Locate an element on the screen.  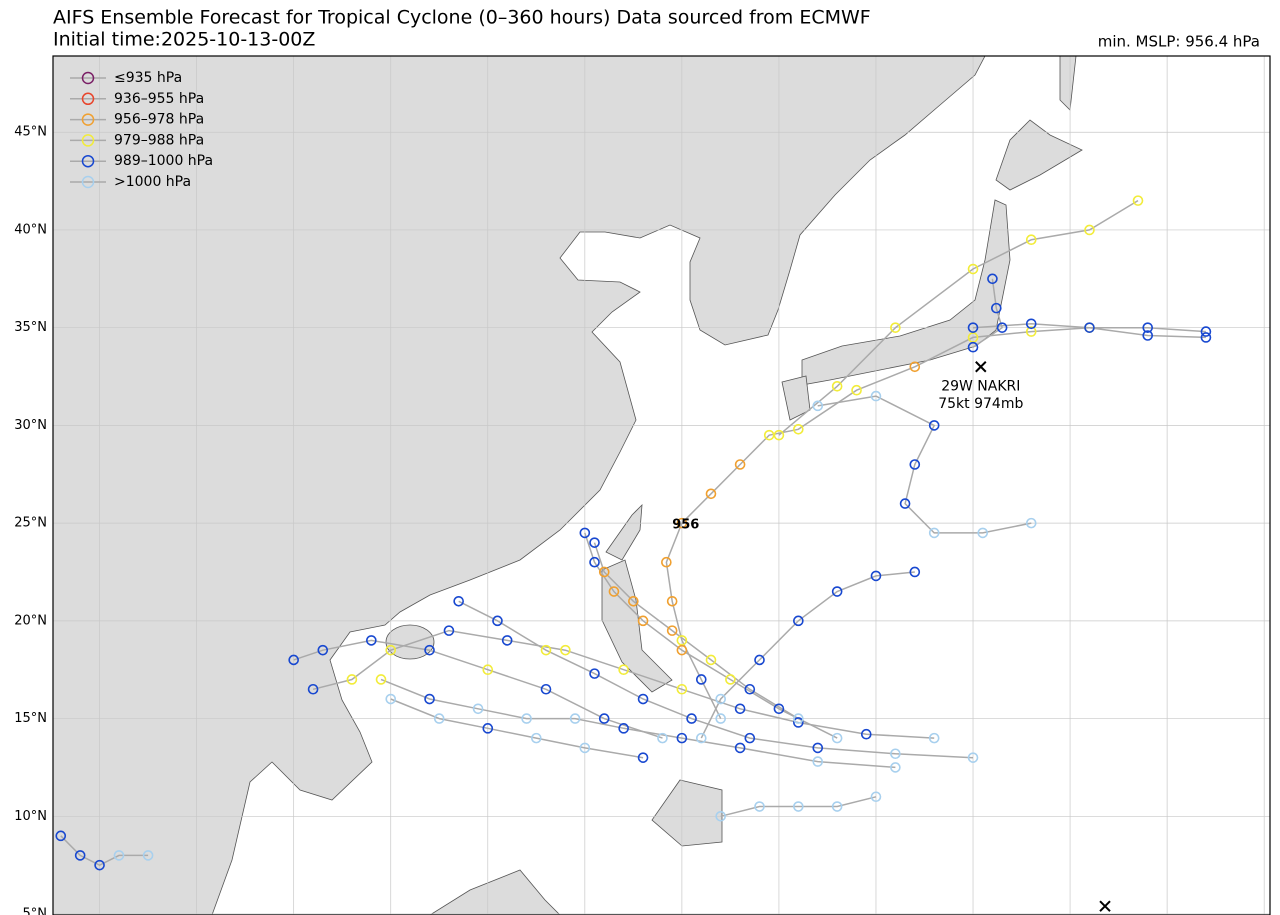
annotation: 956 is located at coordinates (685, 525).